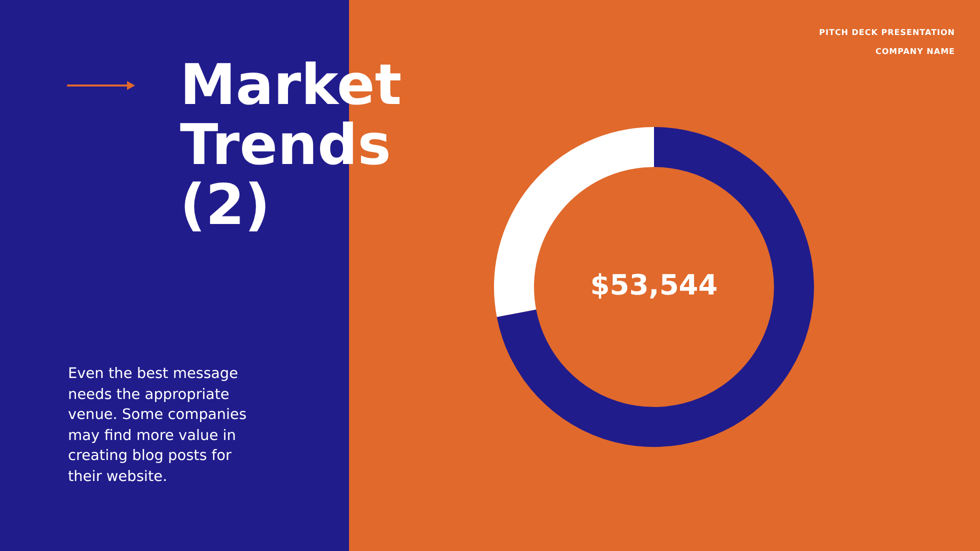  I want to click on text: COMPANY NAME, so click(915, 51).